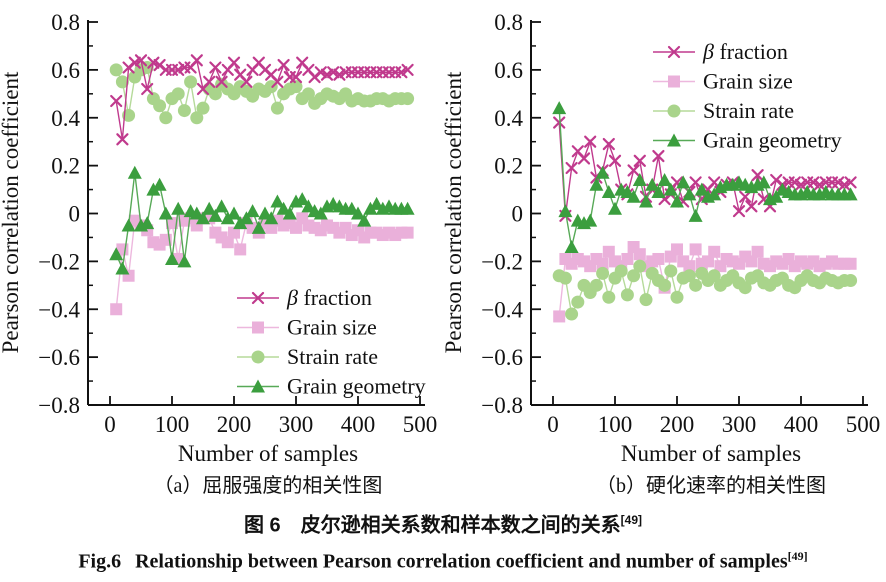 The width and height of the screenshot is (886, 582). I want to click on legend-label-grain-size: Grain size, so click(748, 81).